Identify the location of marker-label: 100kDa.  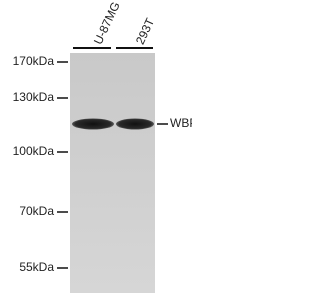
(34, 151).